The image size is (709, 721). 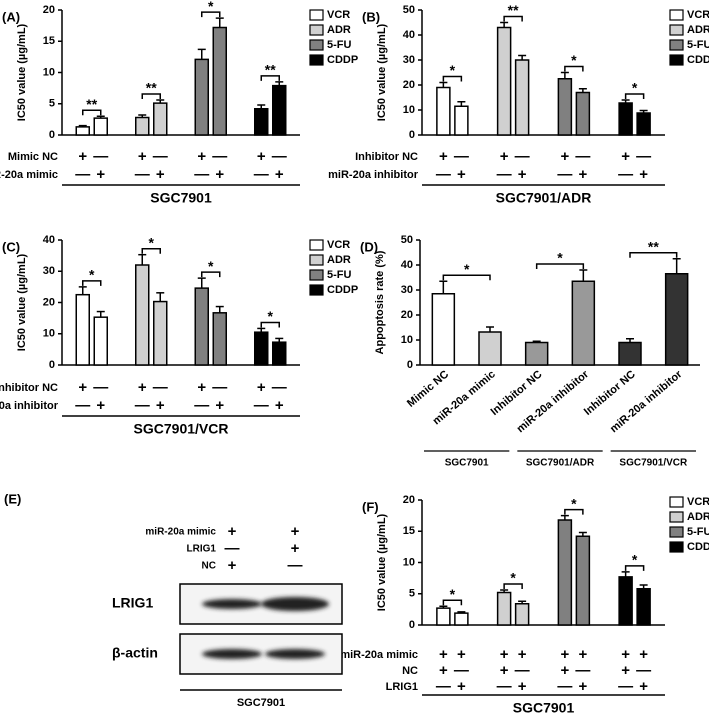 What do you see at coordinates (29, 406) in the screenshot?
I see `condition-label: miR-20a inhibitor` at bounding box center [29, 406].